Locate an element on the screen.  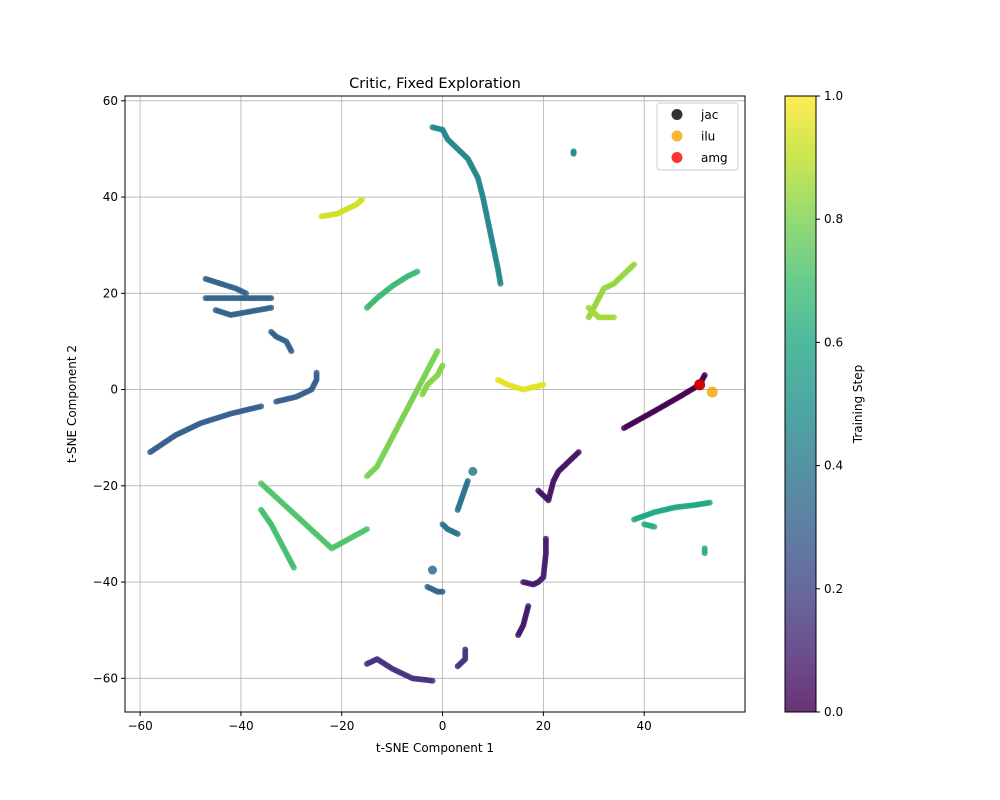
y-tick-label: 40 is located at coordinates (110, 197).